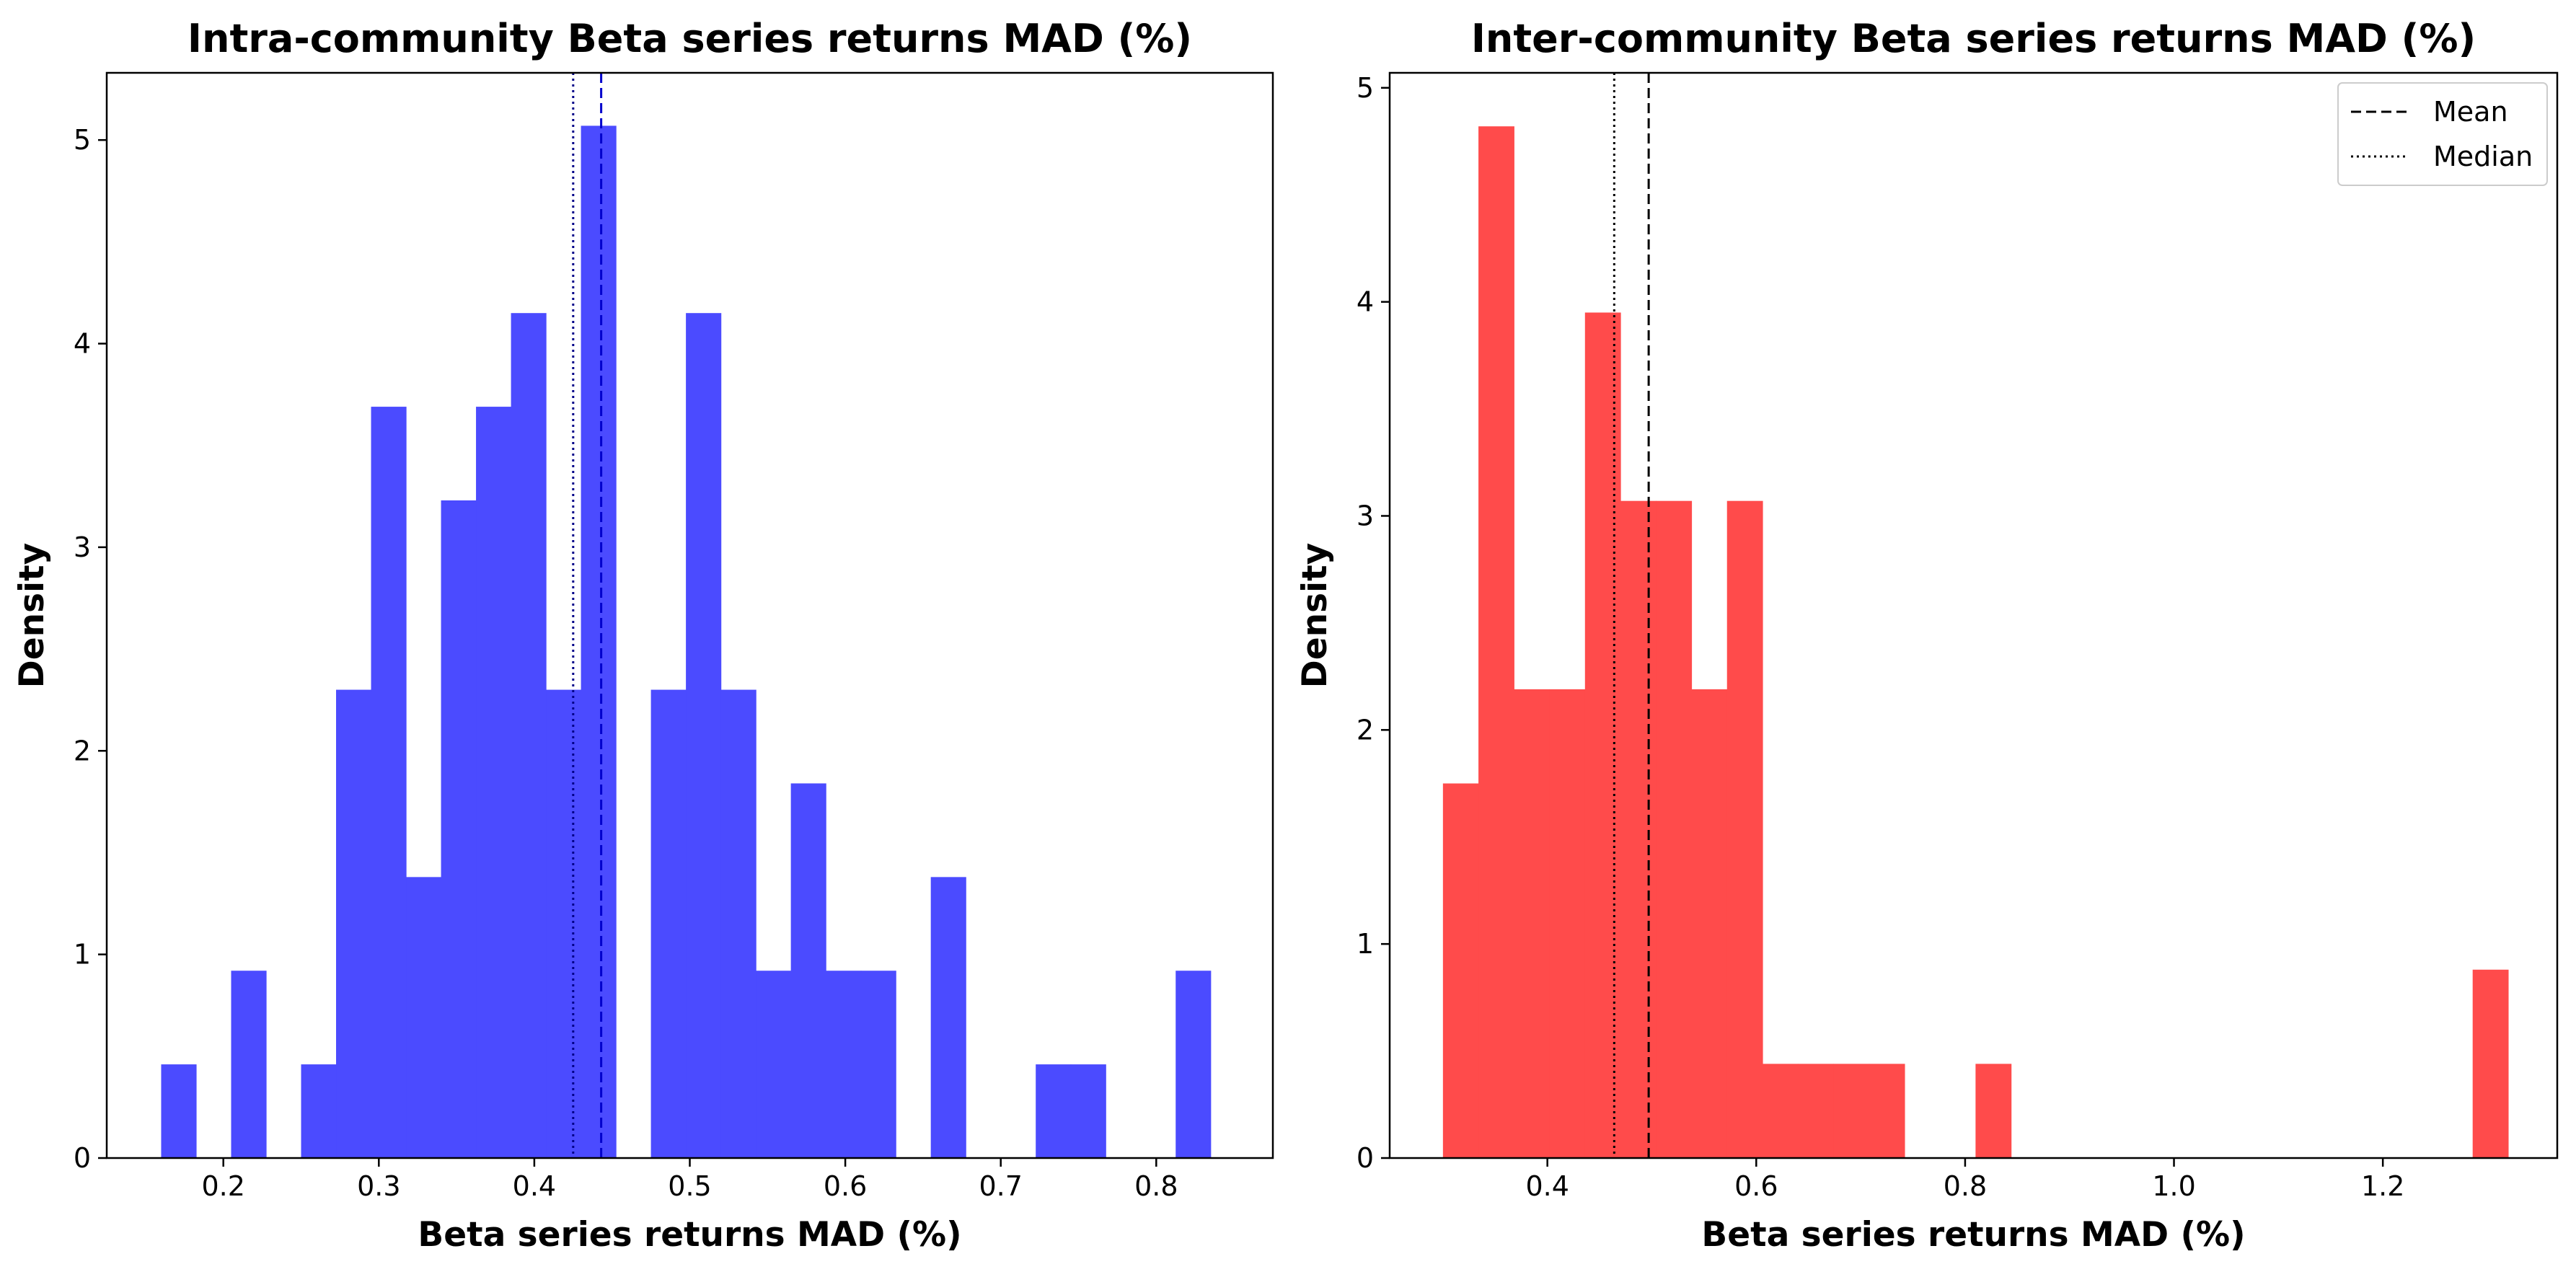  I want to click on x-tick-label: 0.5, so click(689, 1186).